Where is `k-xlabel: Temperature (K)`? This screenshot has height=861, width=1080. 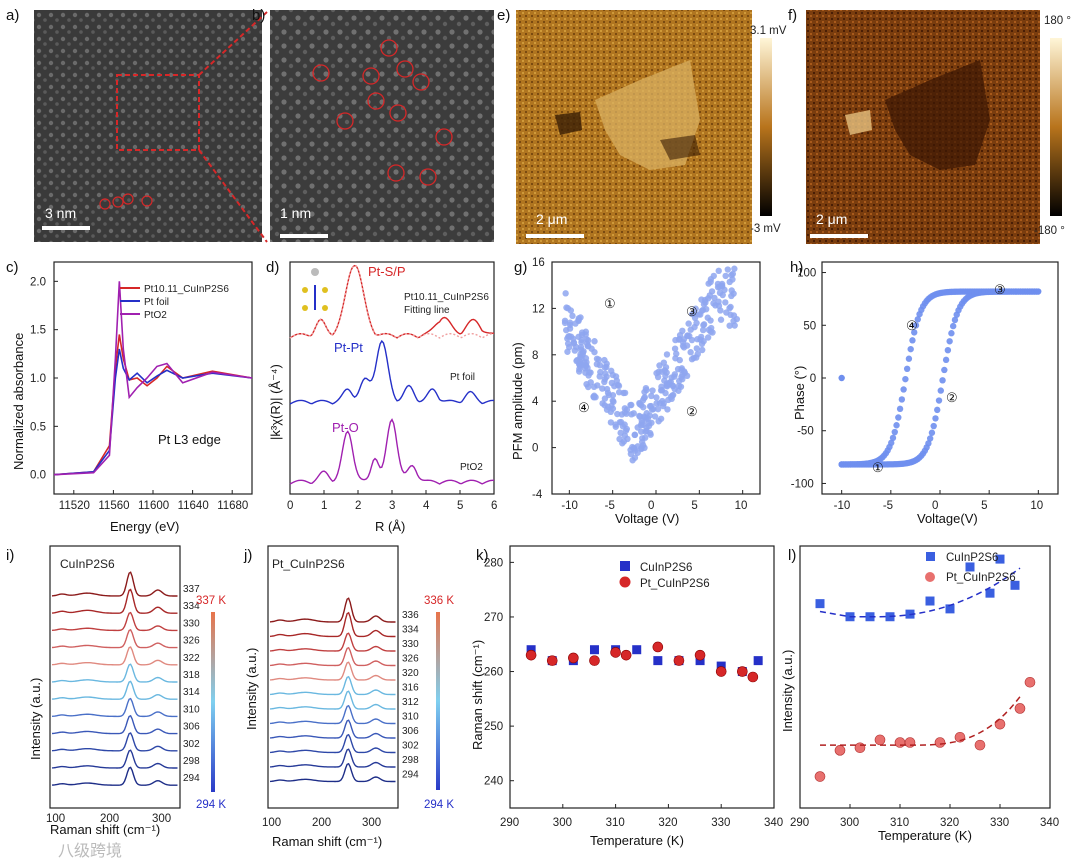
k-xlabel: Temperature (K) is located at coordinates (637, 840).